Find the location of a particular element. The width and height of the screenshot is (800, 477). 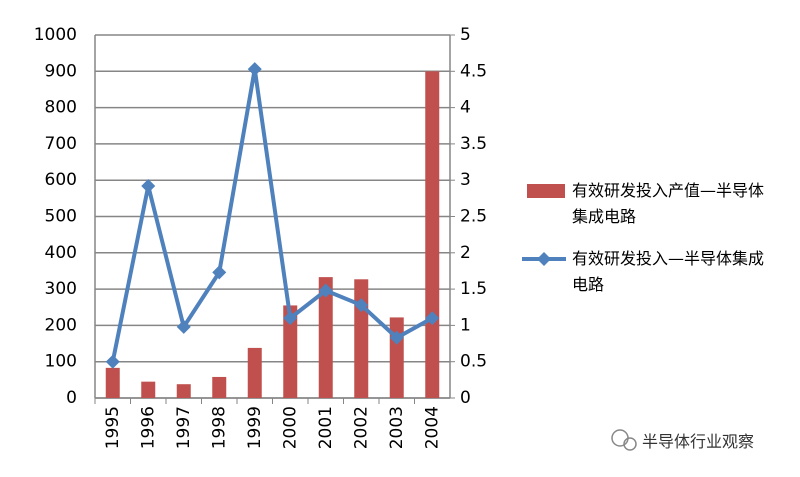

y2-tick-label: 4.5 is located at coordinates (473, 71).